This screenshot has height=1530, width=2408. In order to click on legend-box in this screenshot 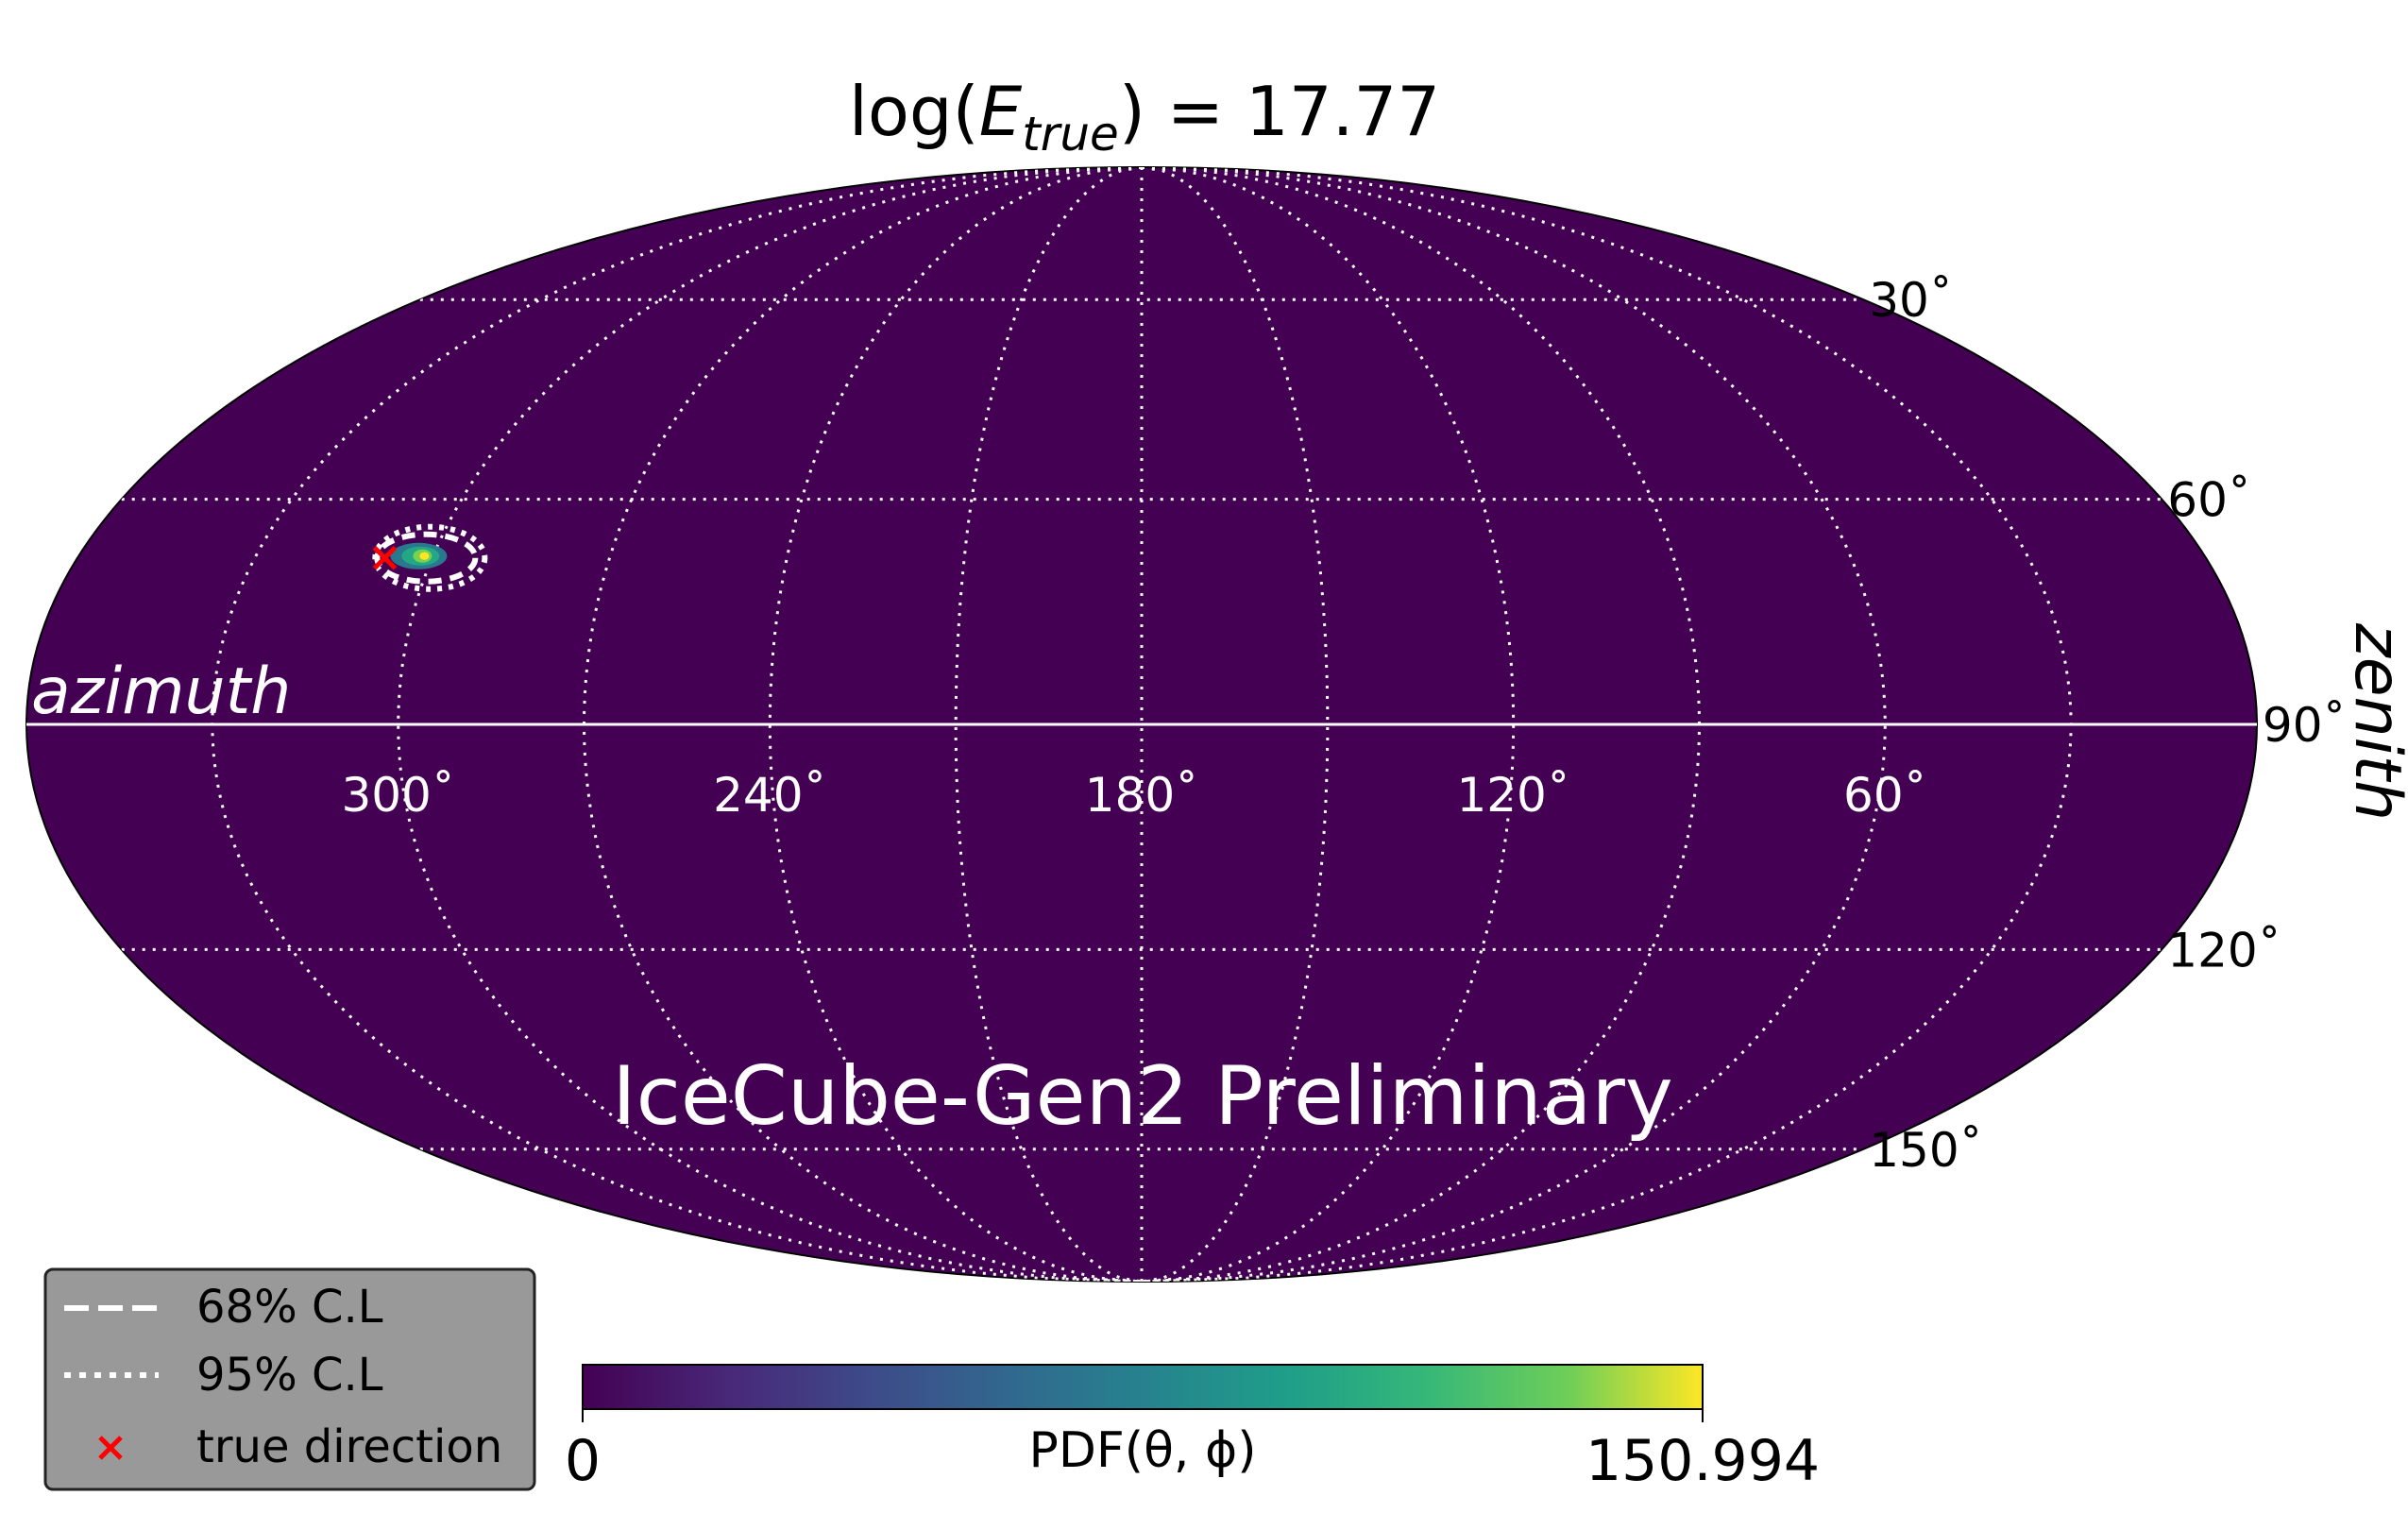, I will do `click(289, 1379)`.